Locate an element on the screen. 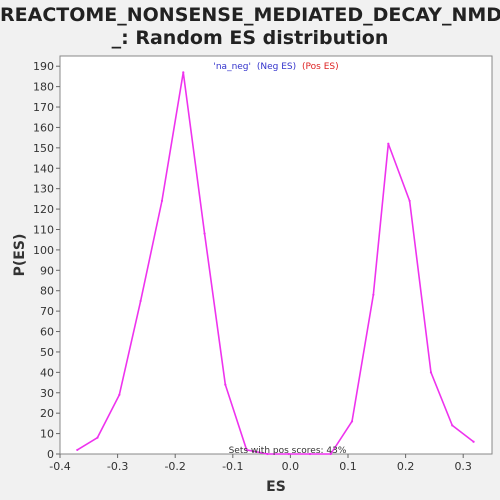 The image size is (500, 500). x-tick-label: -0.1 is located at coordinates (232, 466).